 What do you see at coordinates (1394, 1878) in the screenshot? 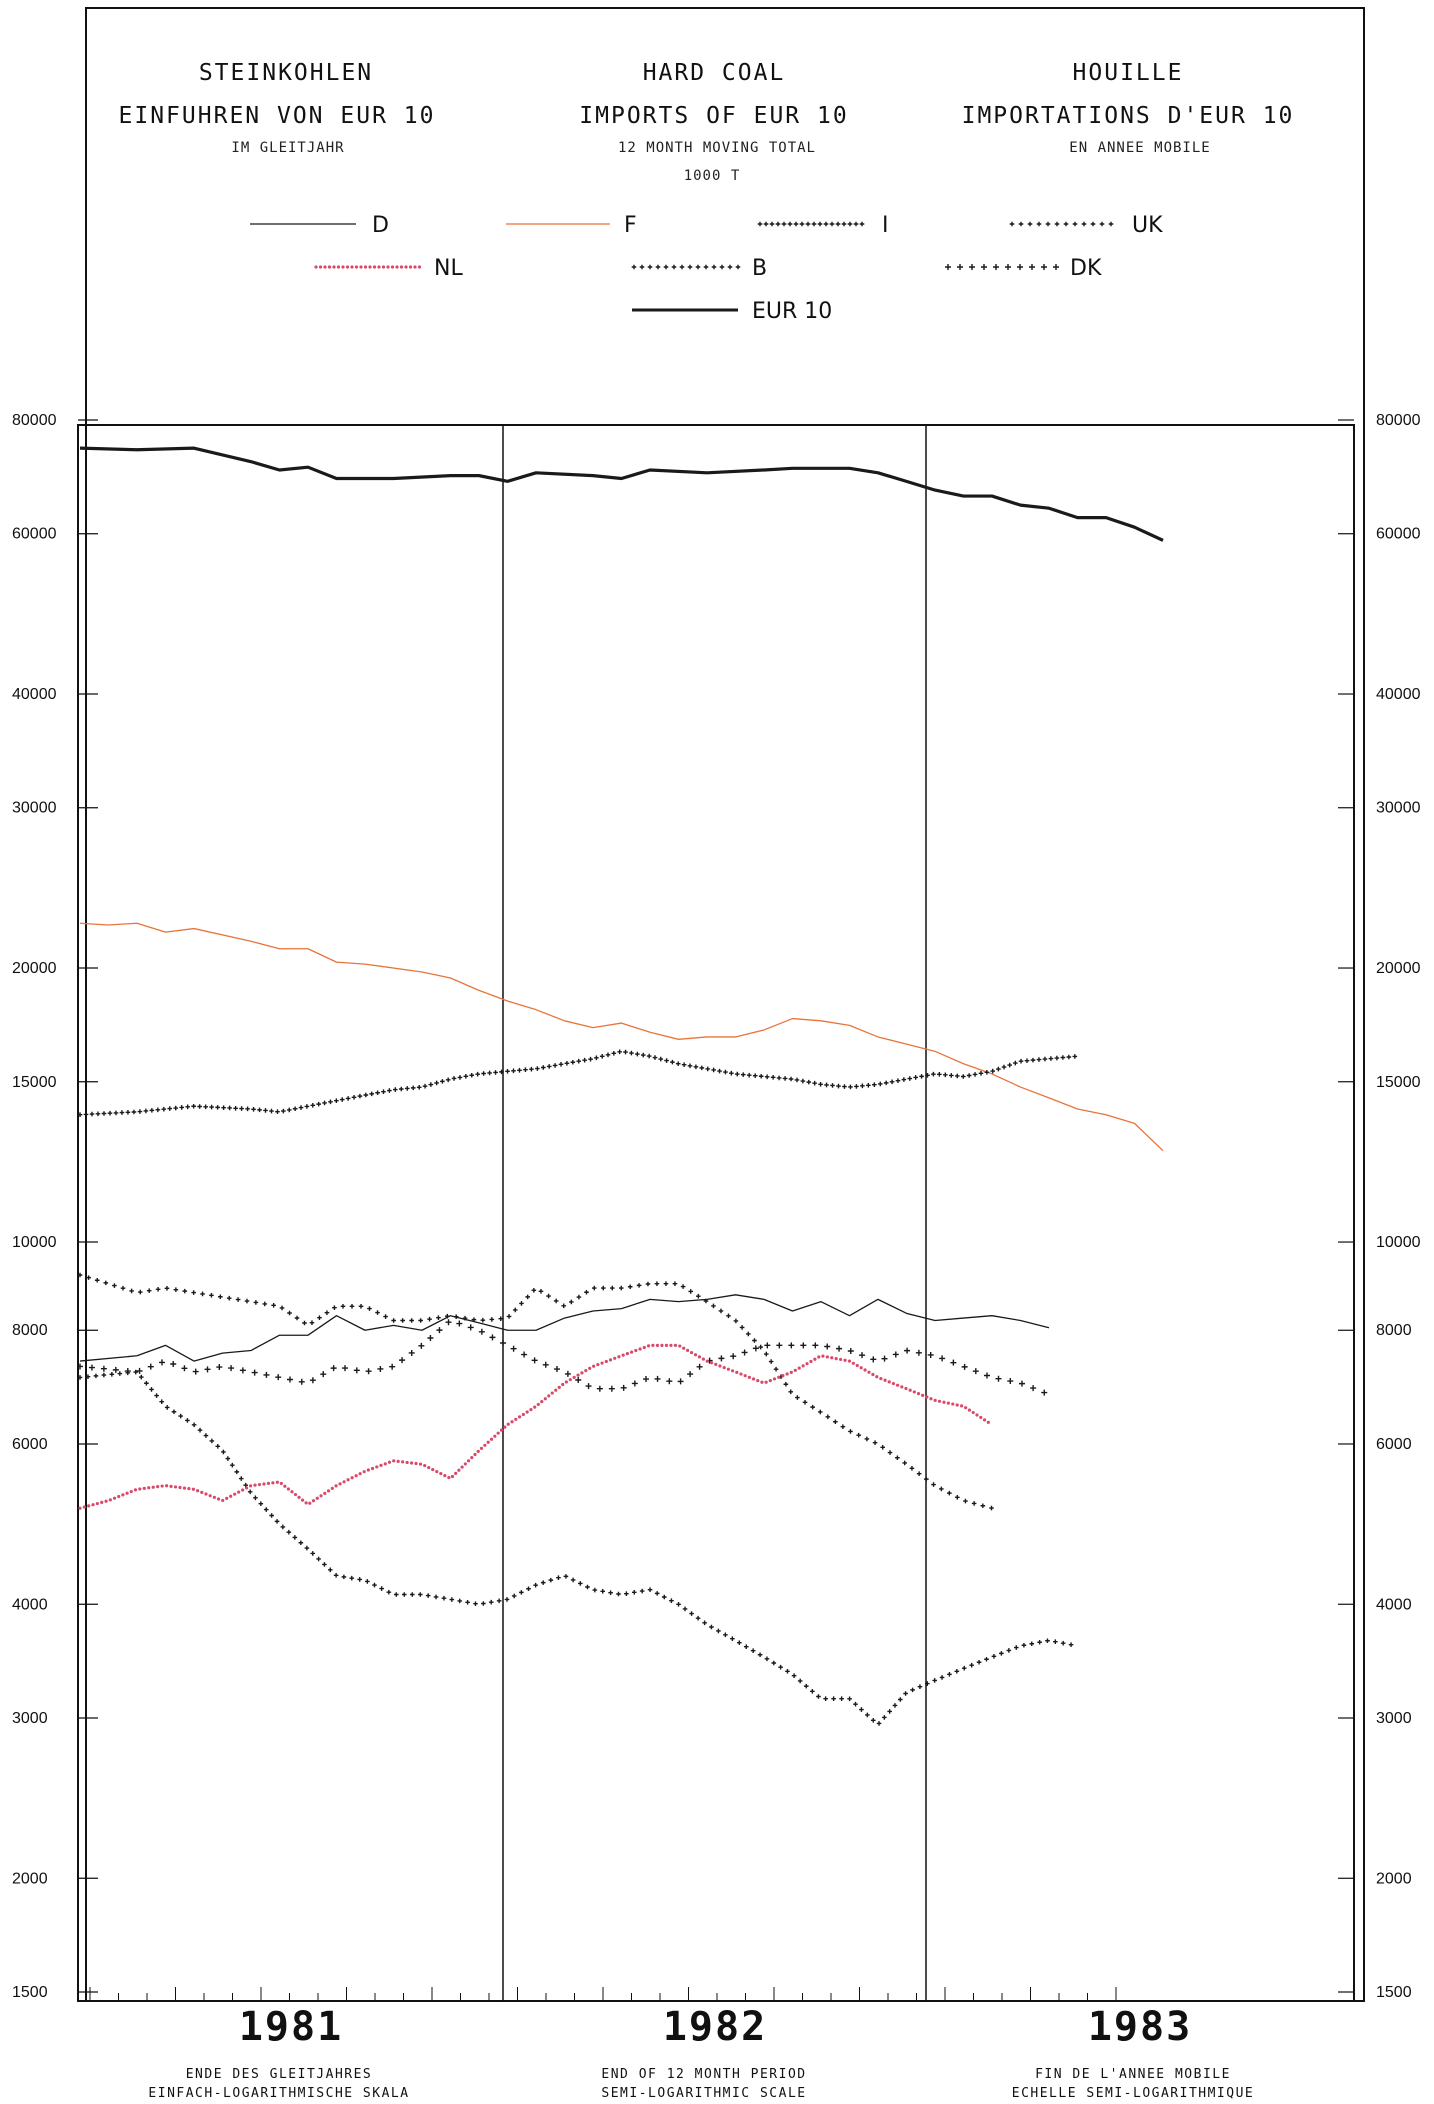
I see `y-tick-label-right: 2000` at bounding box center [1394, 1878].